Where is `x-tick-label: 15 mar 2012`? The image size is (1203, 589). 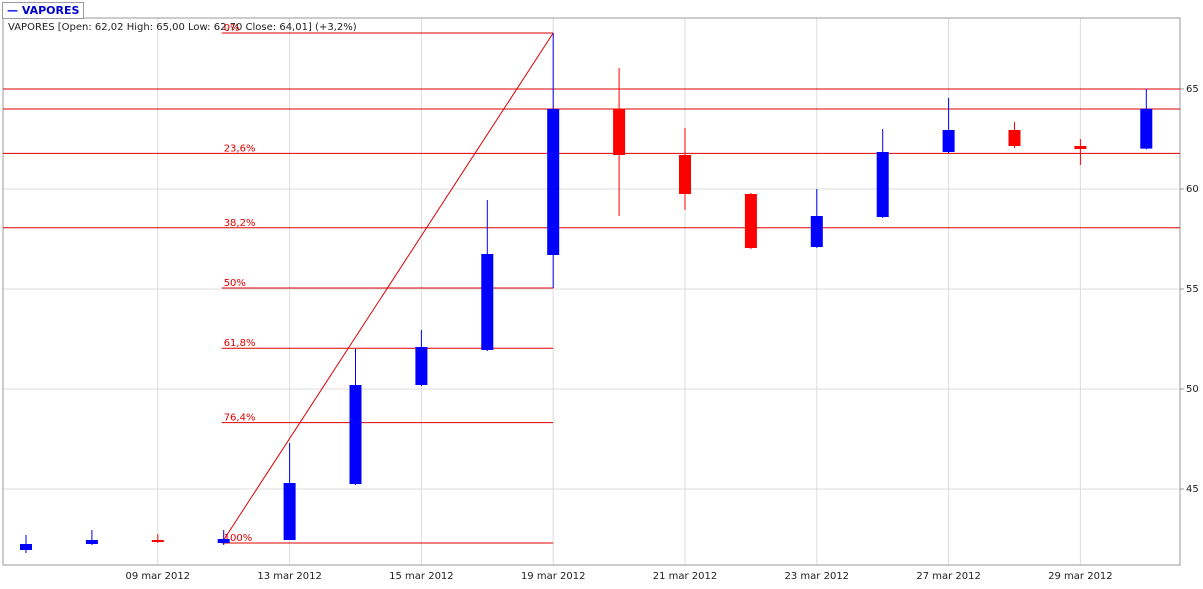 x-tick-label: 15 mar 2012 is located at coordinates (421, 576).